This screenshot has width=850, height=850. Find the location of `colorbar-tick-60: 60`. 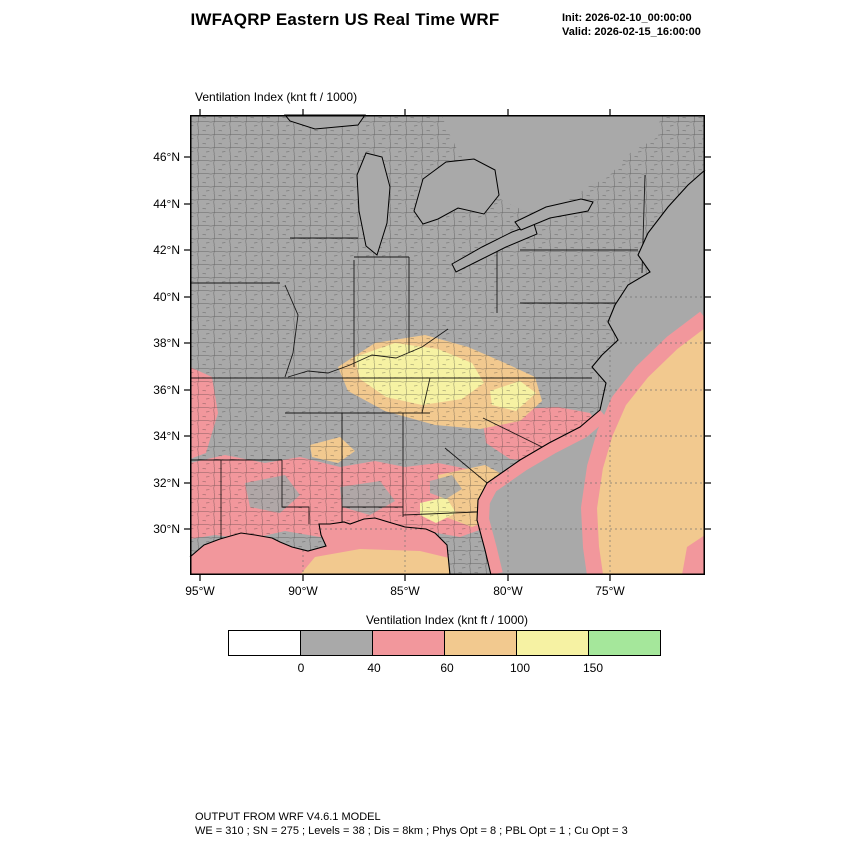

colorbar-tick-60: 60 is located at coordinates (447, 668).